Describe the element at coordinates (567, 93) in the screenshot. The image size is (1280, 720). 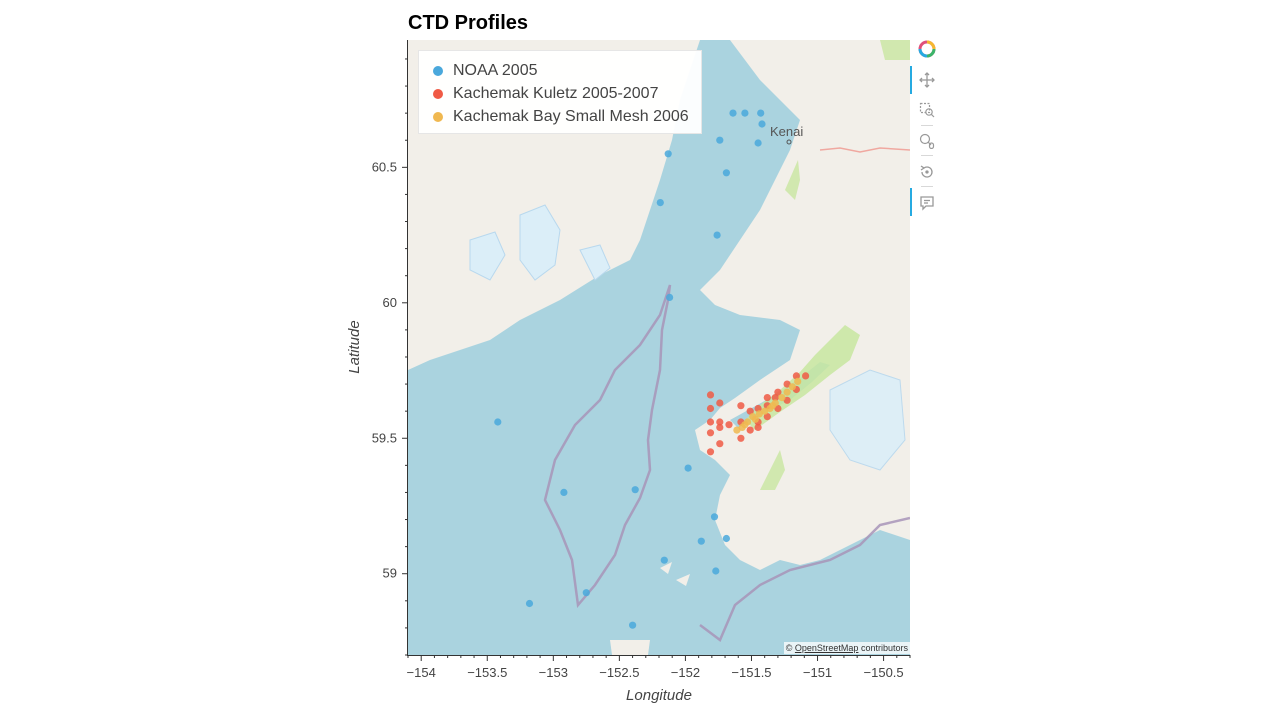
I see `legend-item-kuletz: Kachemak Kuletz 2005-2007` at that location.